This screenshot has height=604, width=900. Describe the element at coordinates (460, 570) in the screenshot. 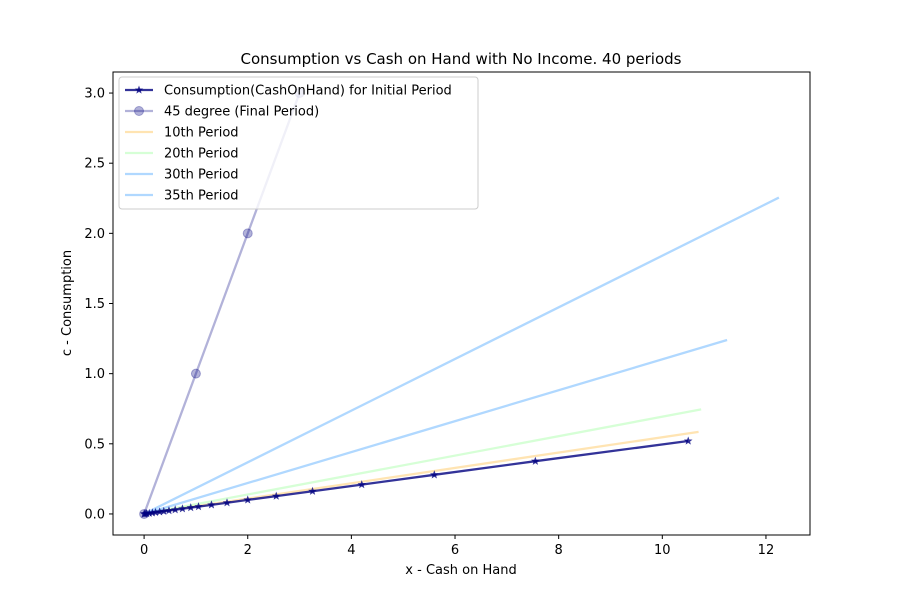

I see `x-axis-label: x - Cash on Hand` at that location.